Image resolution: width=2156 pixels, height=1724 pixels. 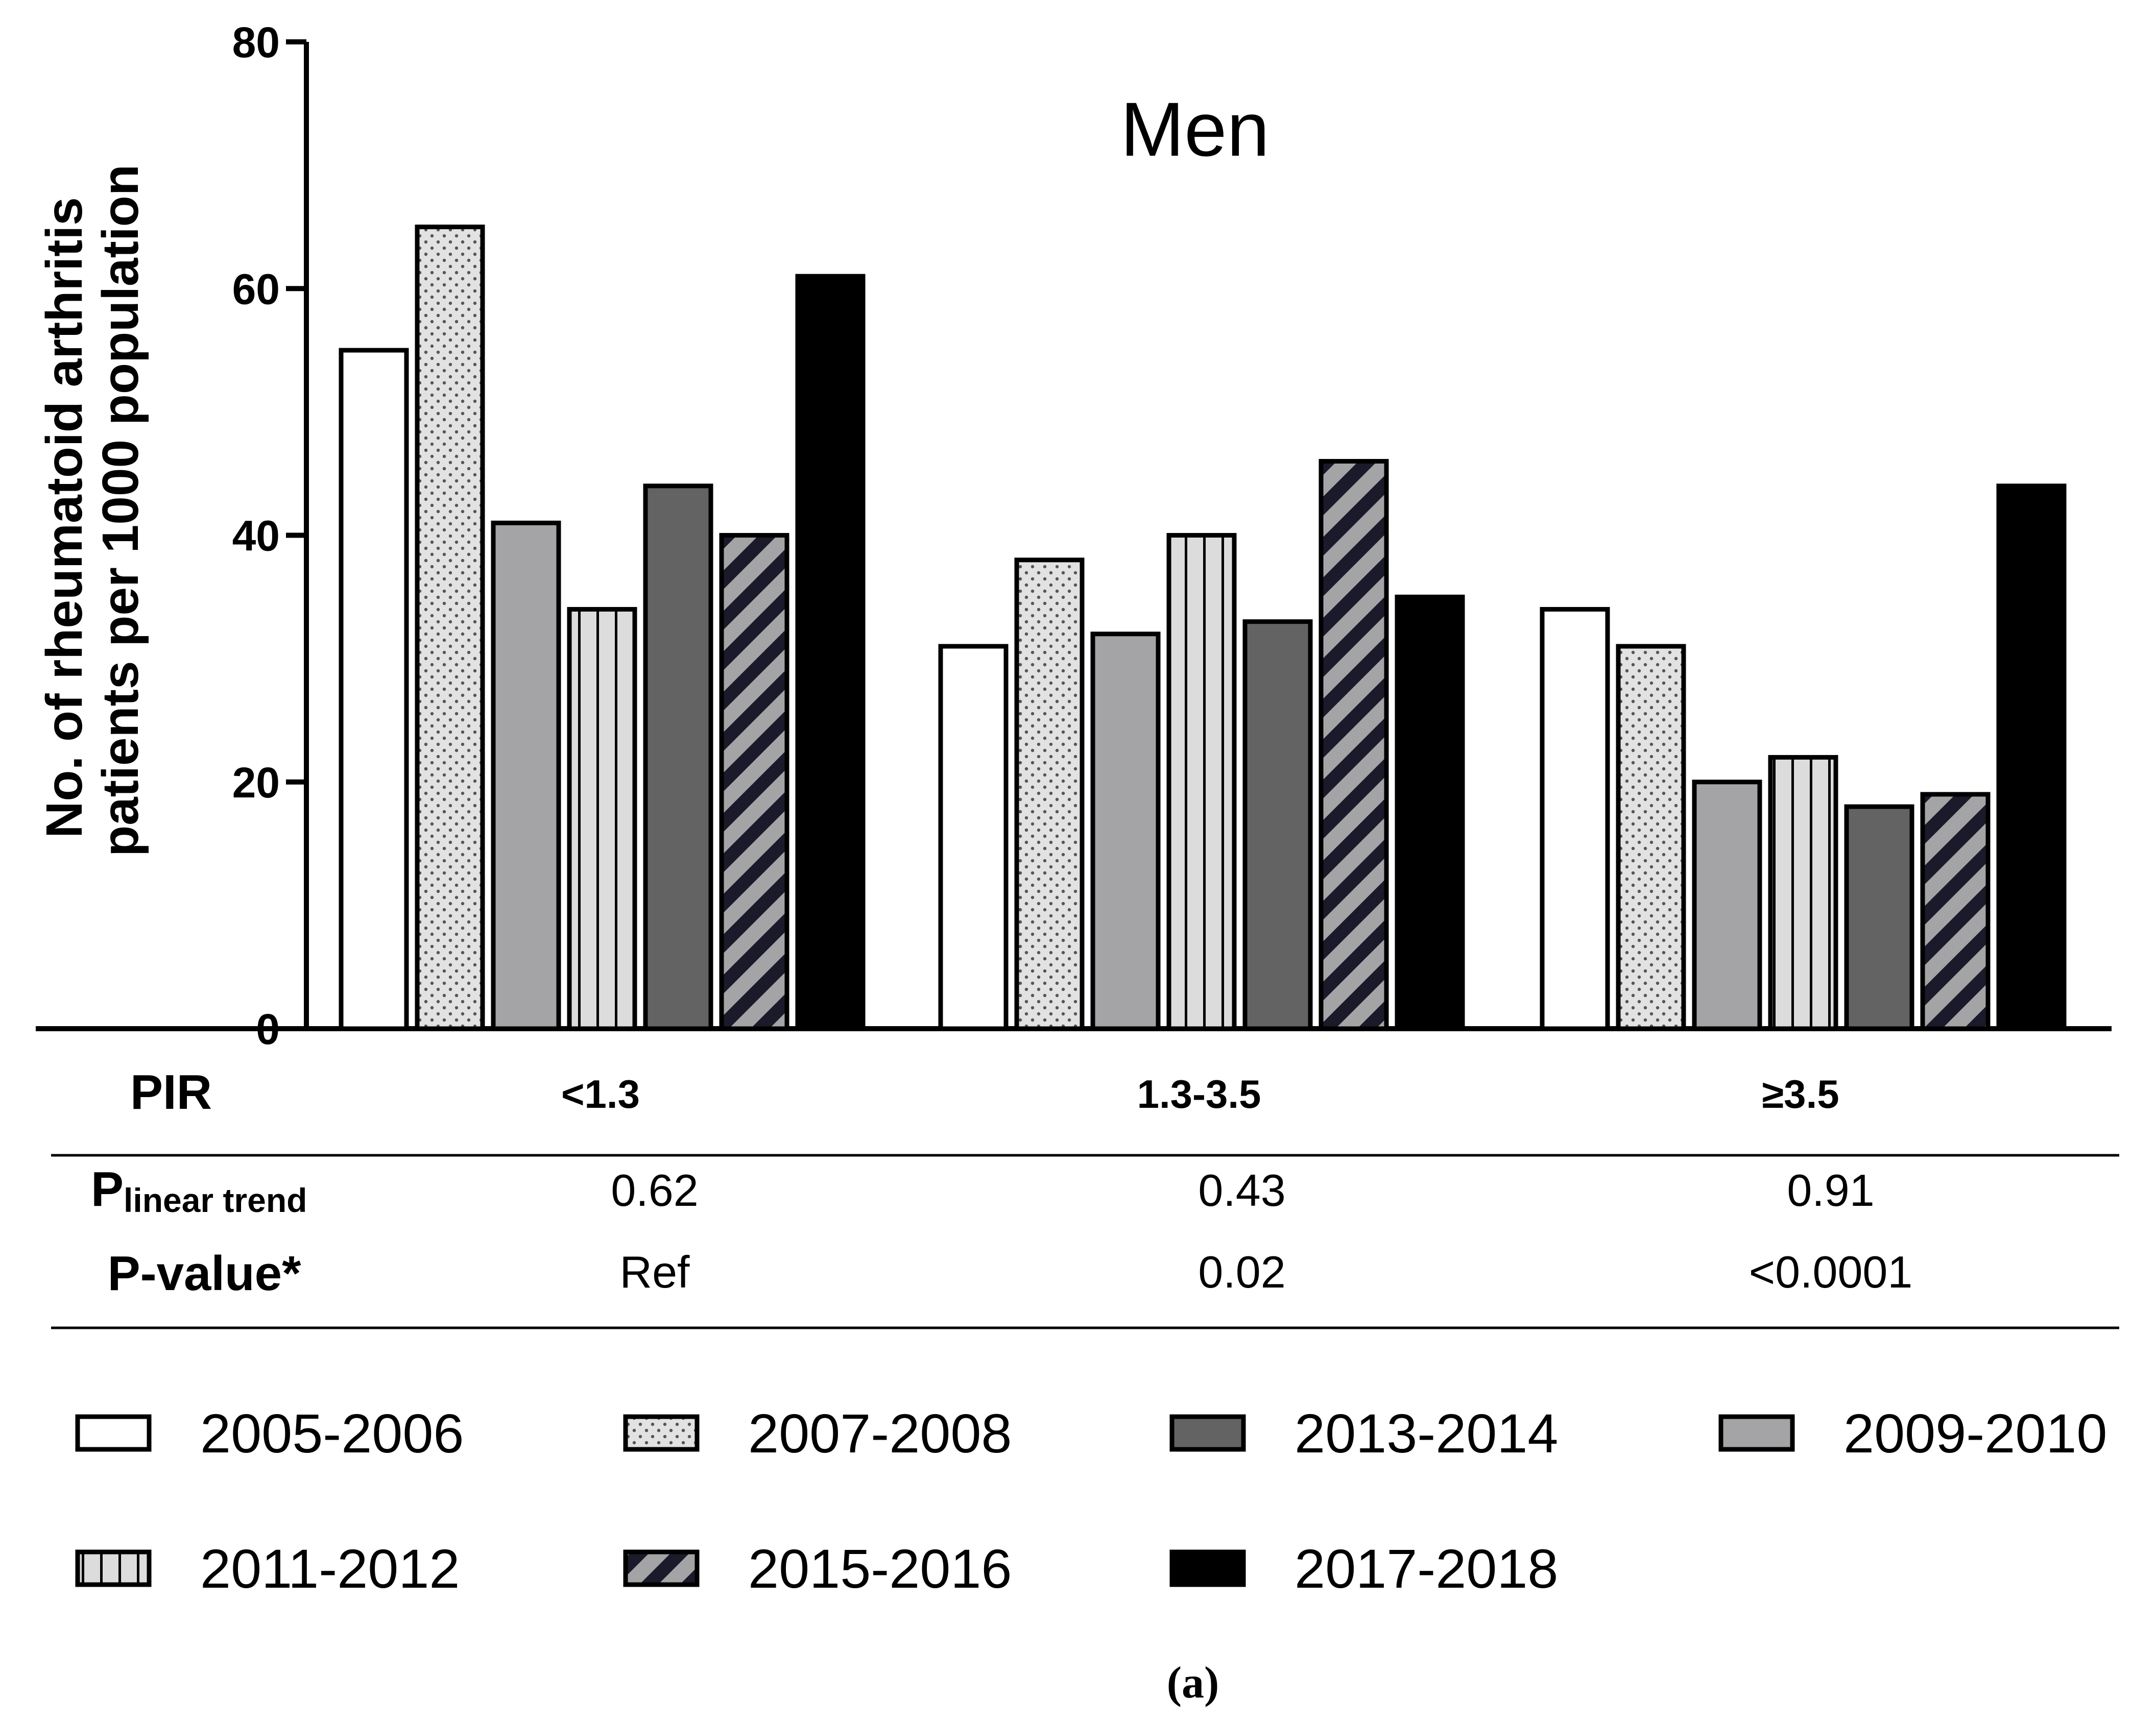 I want to click on table-cell-row1-col3: 0.91, so click(x=1830, y=1190).